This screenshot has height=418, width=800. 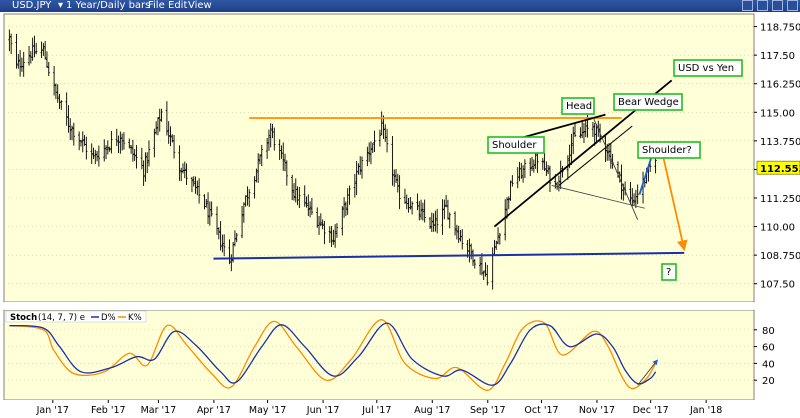 I want to click on chevron-down-icon: ▾, so click(x=61, y=5).